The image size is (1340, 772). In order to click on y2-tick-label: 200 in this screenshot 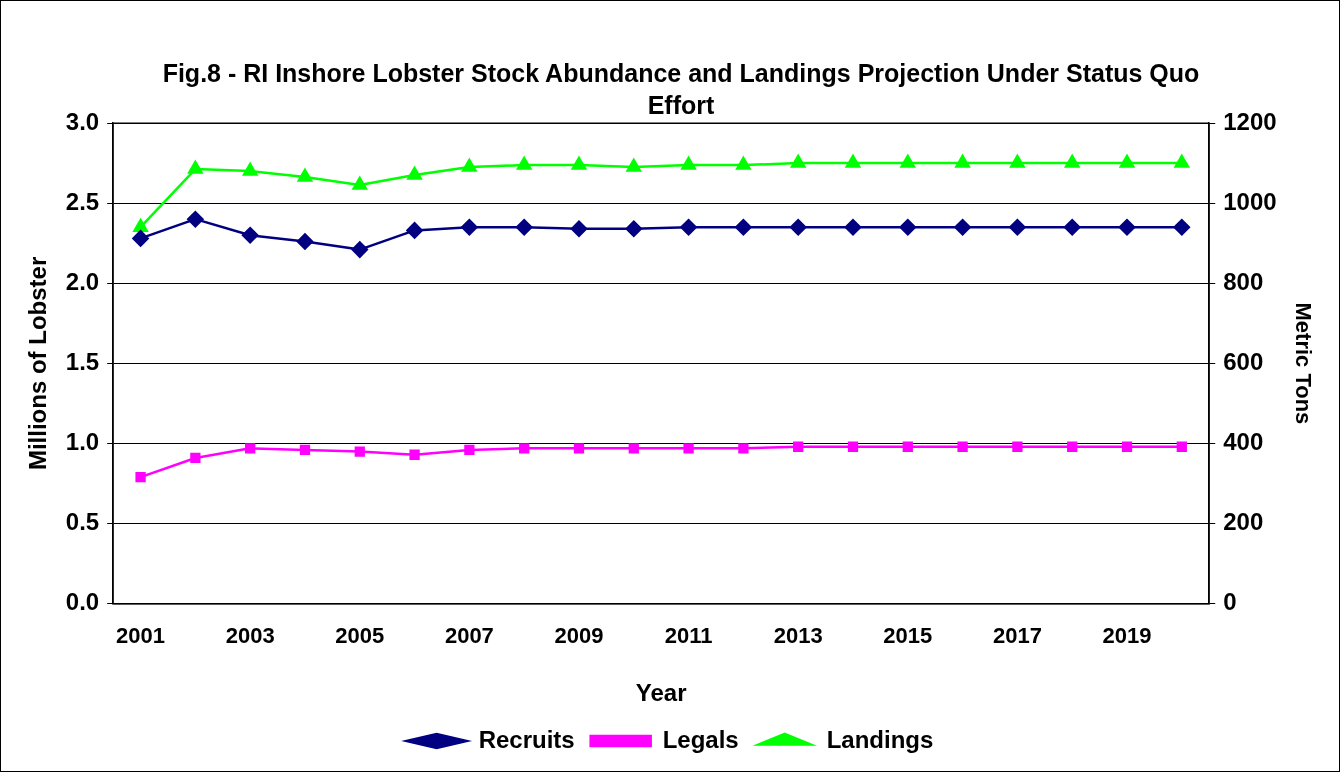, I will do `click(1243, 522)`.